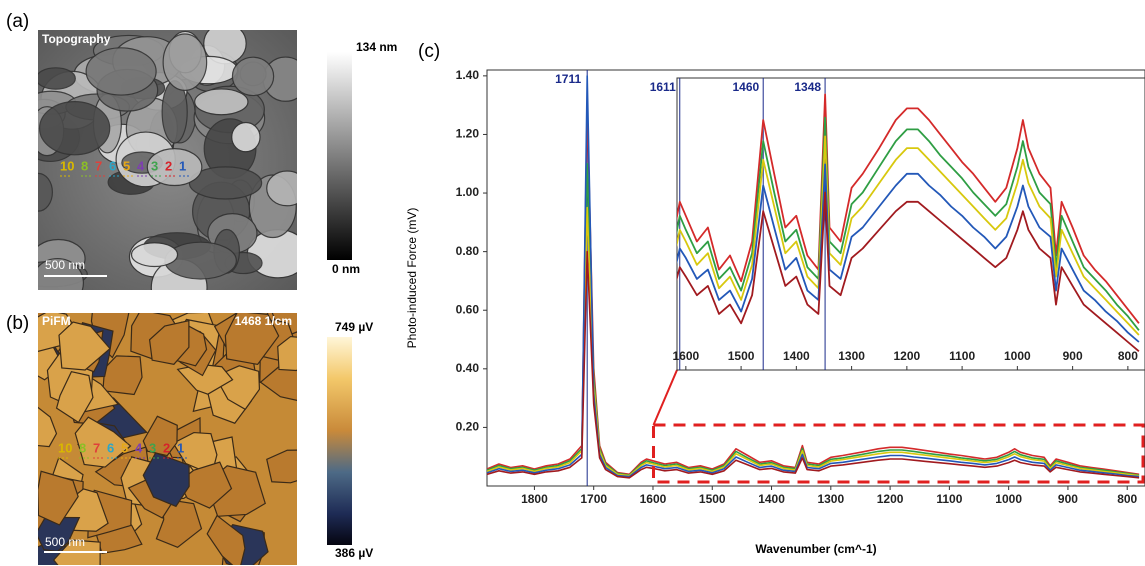 The image size is (1145, 566). What do you see at coordinates (412, 278) in the screenshot?
I see `y-axis-label: Photo-induced Force (mV)` at bounding box center [412, 278].